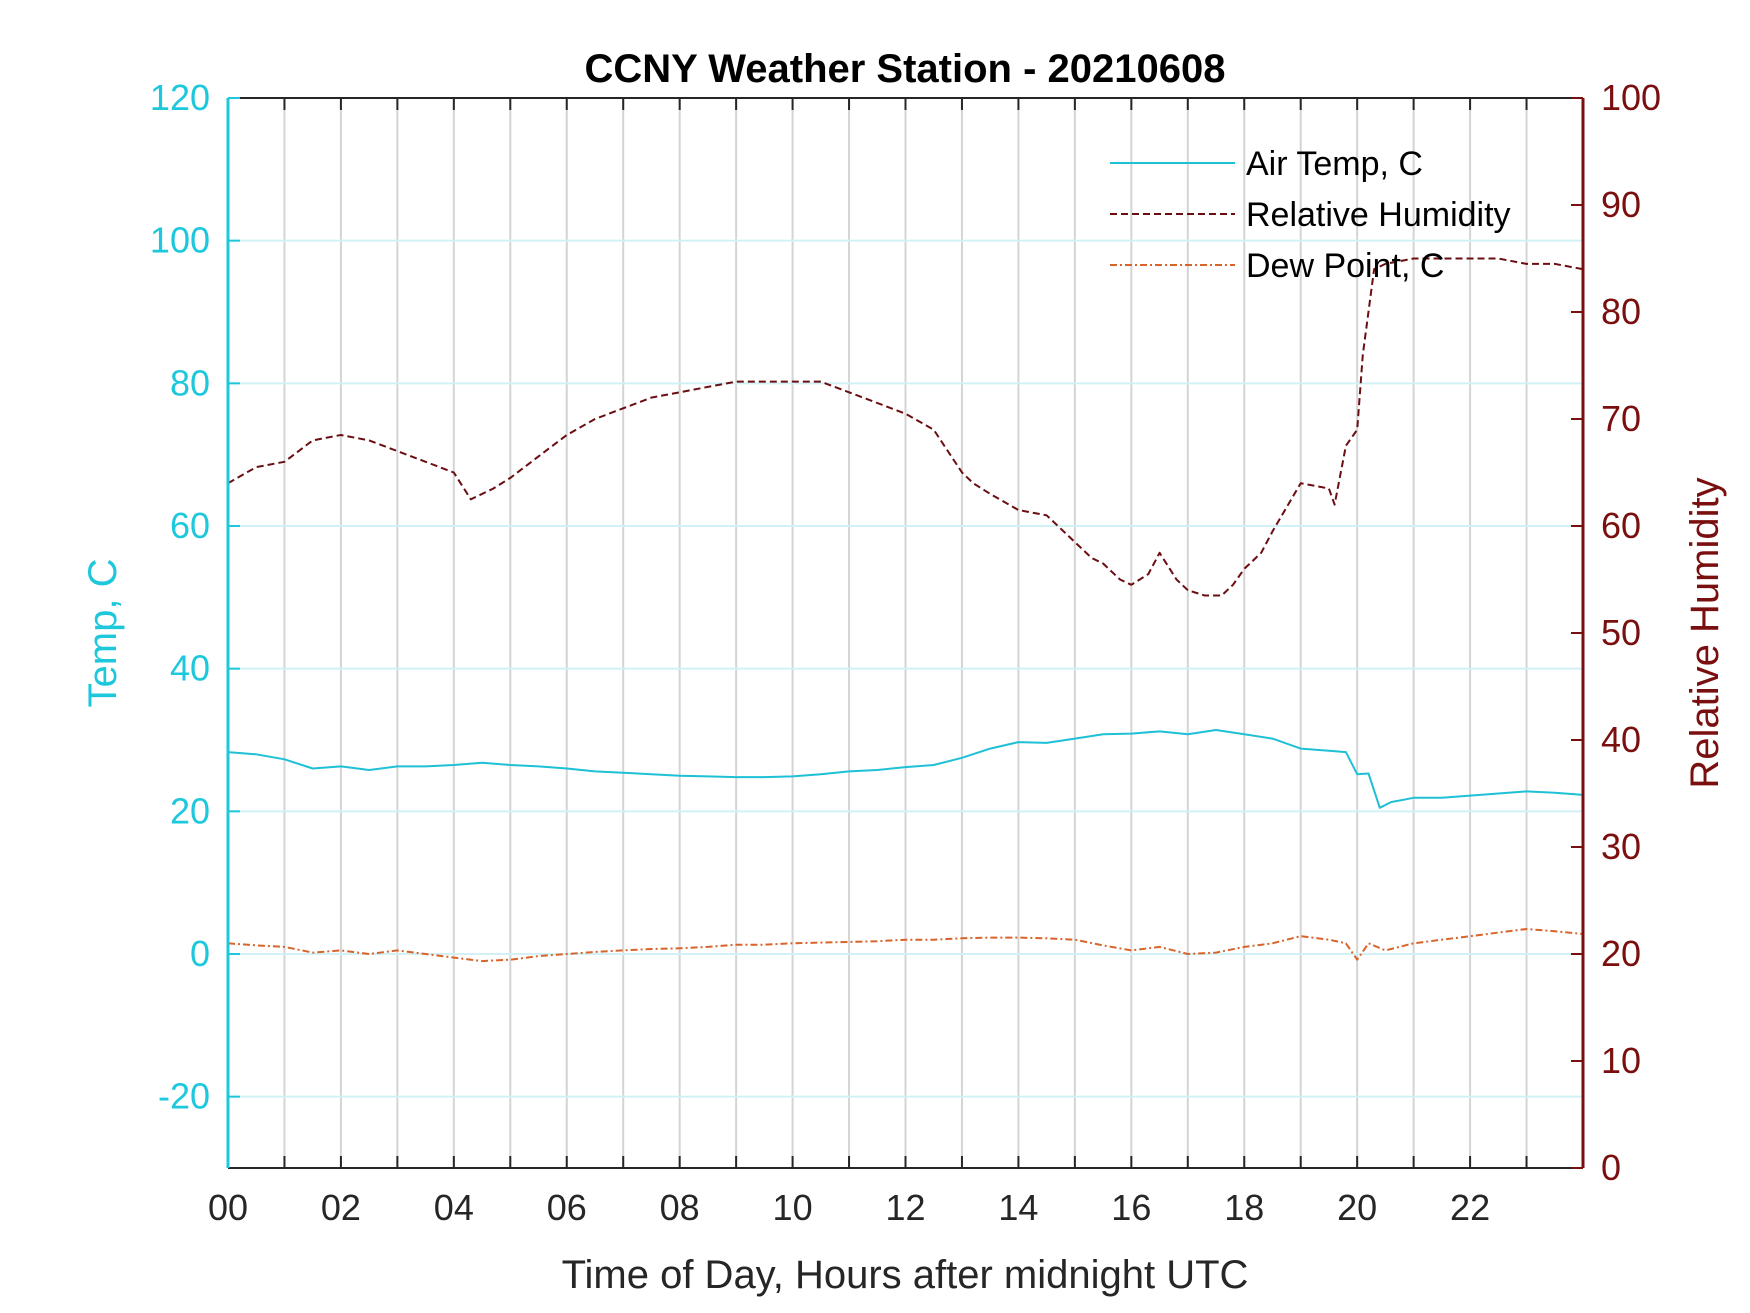  I want to click on legend-label-2: Relative Humidity, so click(1378, 215).